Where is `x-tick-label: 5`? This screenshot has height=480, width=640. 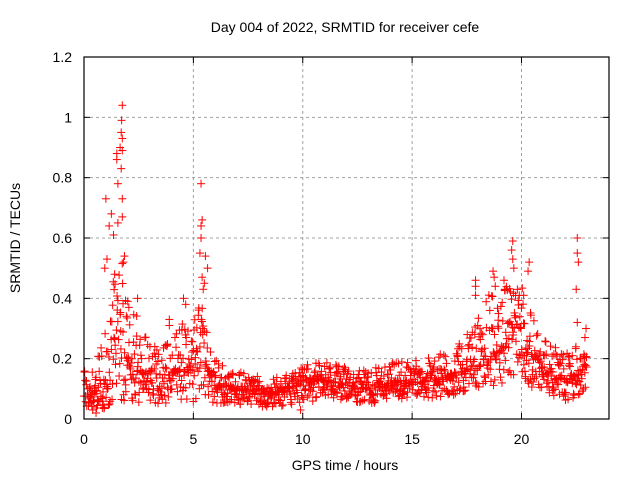
x-tick-label: 5 is located at coordinates (193, 439).